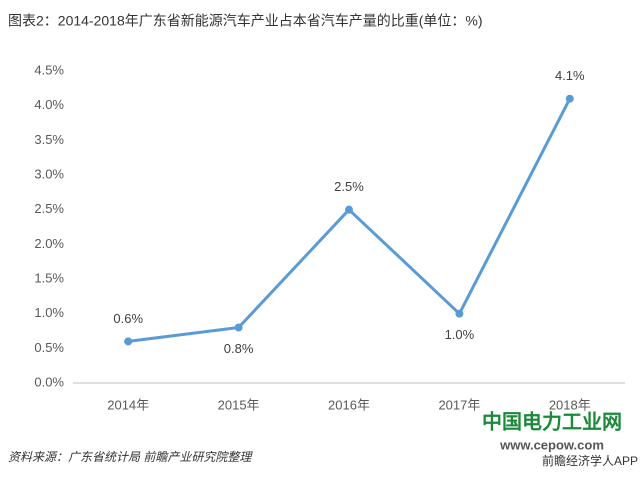 Image resolution: width=642 pixels, height=478 pixels. I want to click on data-label: 0.6%, so click(128, 318).